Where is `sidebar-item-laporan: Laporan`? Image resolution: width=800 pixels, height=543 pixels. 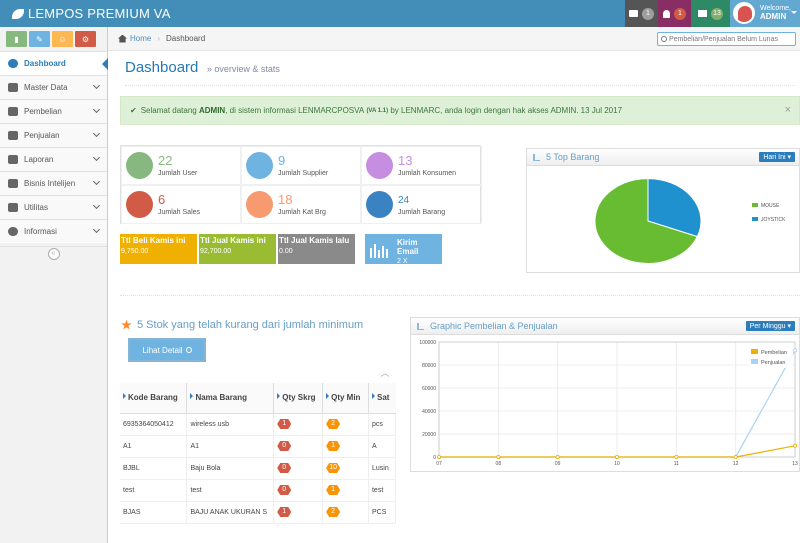
sidebar-item-laporan: Laporan is located at coordinates (53, 159).